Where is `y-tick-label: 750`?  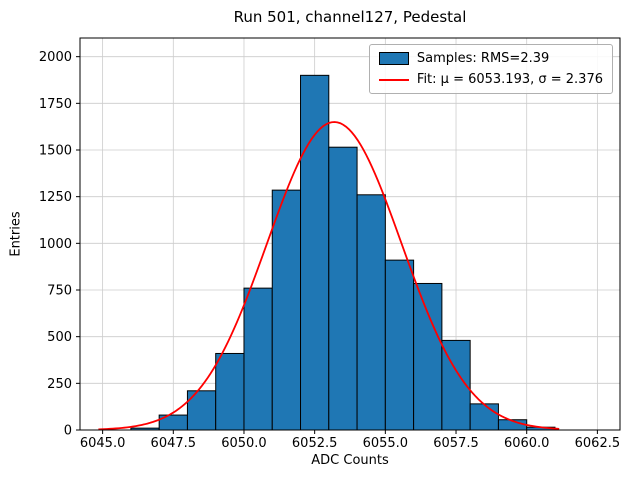 y-tick-label: 750 is located at coordinates (59, 291).